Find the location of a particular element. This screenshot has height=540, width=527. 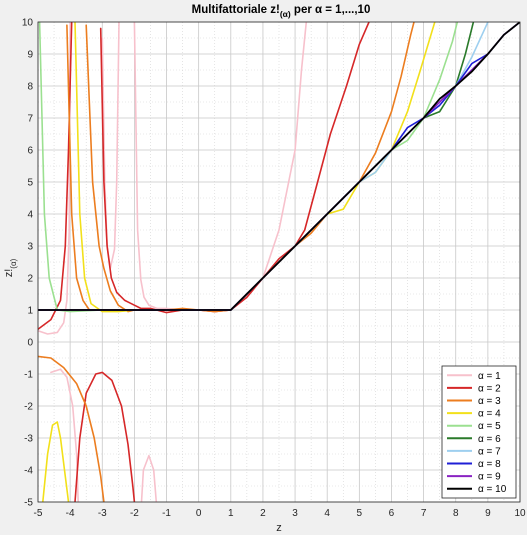

y-tick-label: 2 is located at coordinates (30, 279).